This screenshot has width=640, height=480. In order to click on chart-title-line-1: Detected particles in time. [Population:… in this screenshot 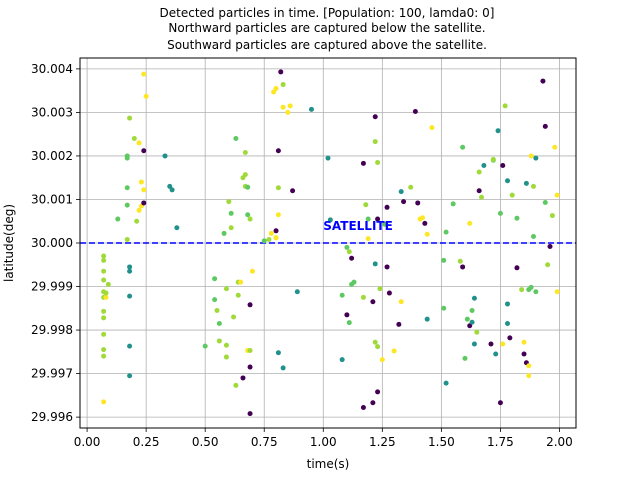, I will do `click(327, 13)`.